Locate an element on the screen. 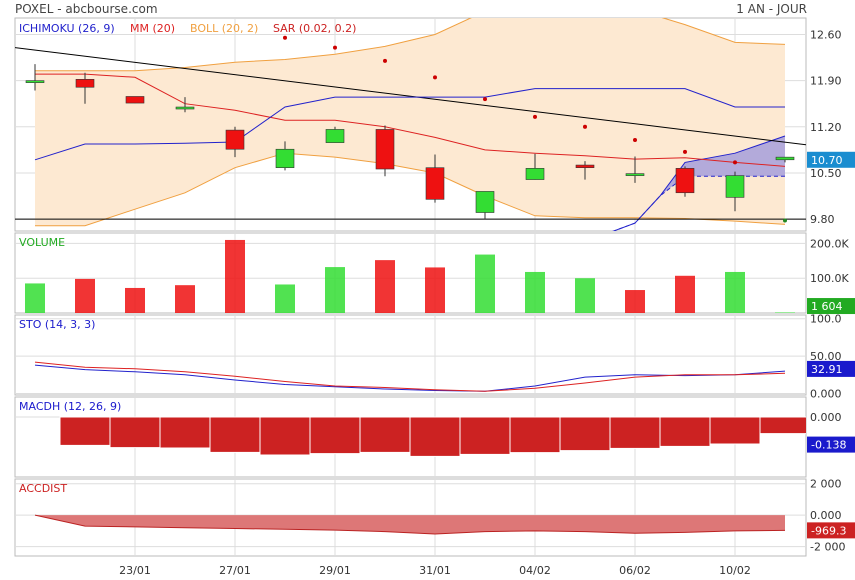  y-tick-label: 12.60 is located at coordinates (826, 34).